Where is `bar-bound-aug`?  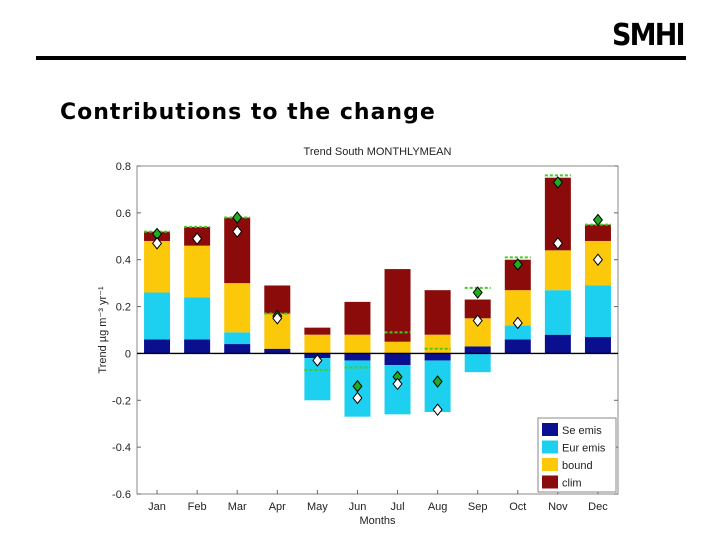 bar-bound-aug is located at coordinates (437, 344).